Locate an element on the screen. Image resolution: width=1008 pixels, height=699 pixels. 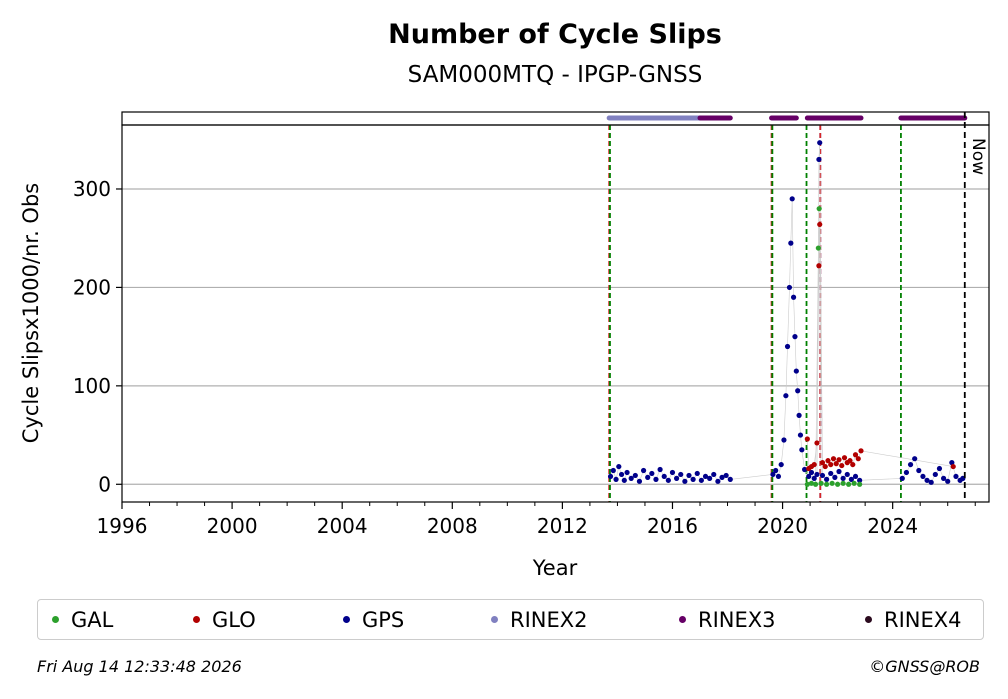
legend-label: RINEX3 is located at coordinates (737, 619).